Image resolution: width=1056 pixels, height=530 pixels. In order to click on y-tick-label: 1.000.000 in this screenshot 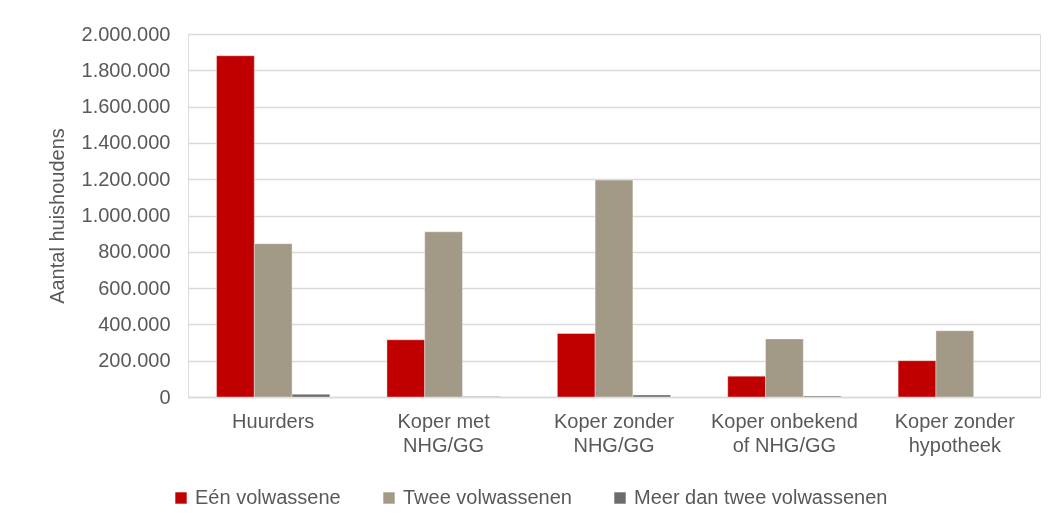, I will do `click(126, 215)`.